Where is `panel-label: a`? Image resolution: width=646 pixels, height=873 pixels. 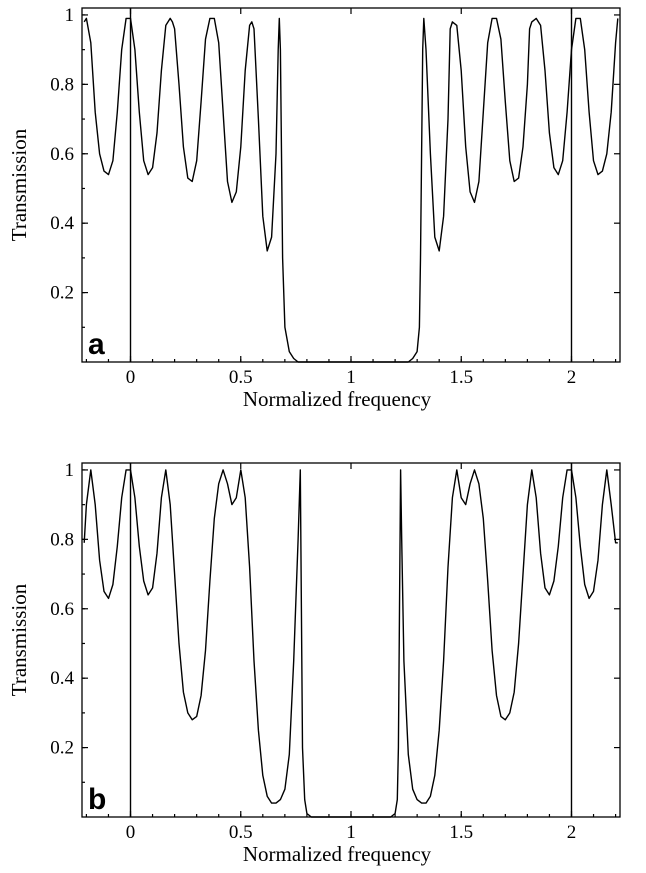
panel-label: a is located at coordinates (96, 344).